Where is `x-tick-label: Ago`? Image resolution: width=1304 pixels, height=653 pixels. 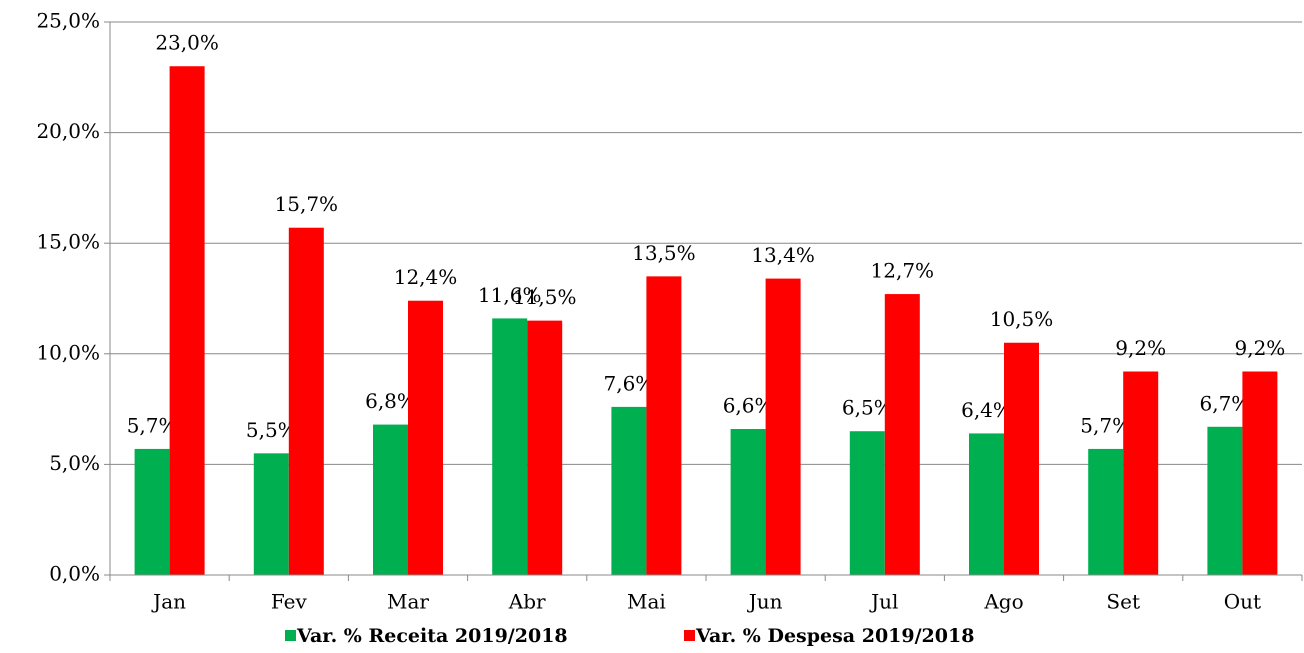 x-tick-label: Ago is located at coordinates (1003, 602).